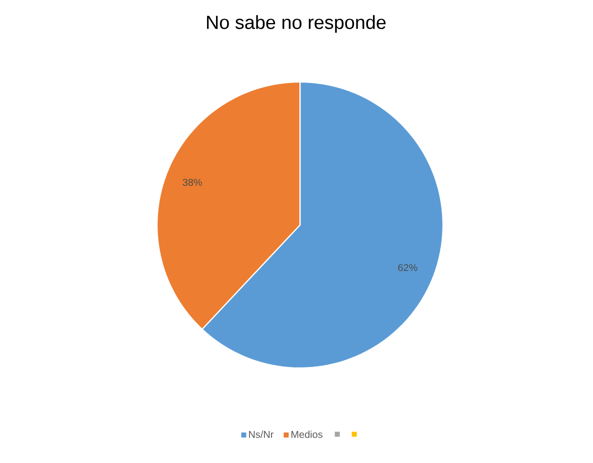  I want to click on data-label: 38%, so click(192, 182).